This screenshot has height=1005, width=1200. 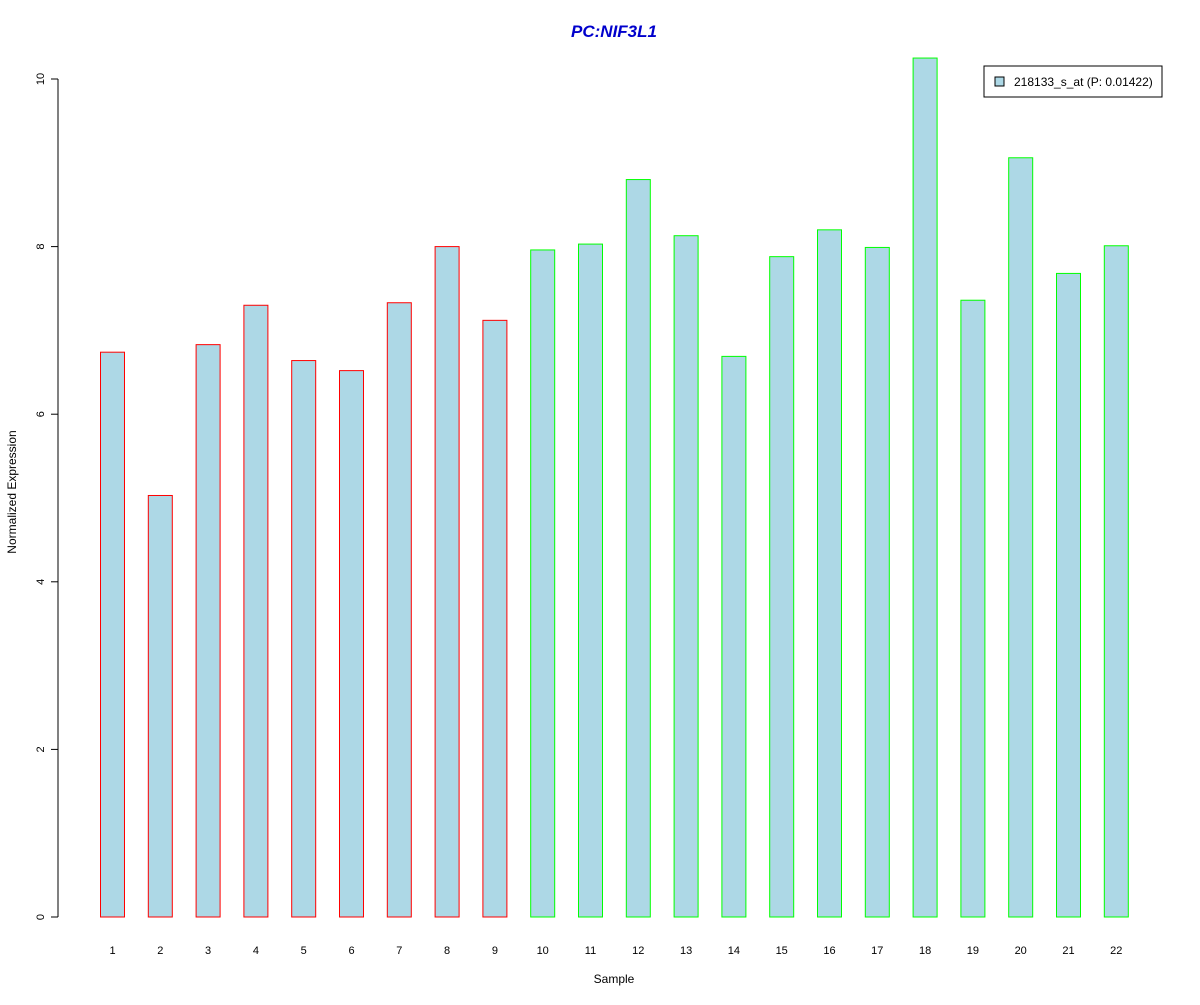 What do you see at coordinates (1021, 951) in the screenshot?
I see `x-tick-label: 20` at bounding box center [1021, 951].